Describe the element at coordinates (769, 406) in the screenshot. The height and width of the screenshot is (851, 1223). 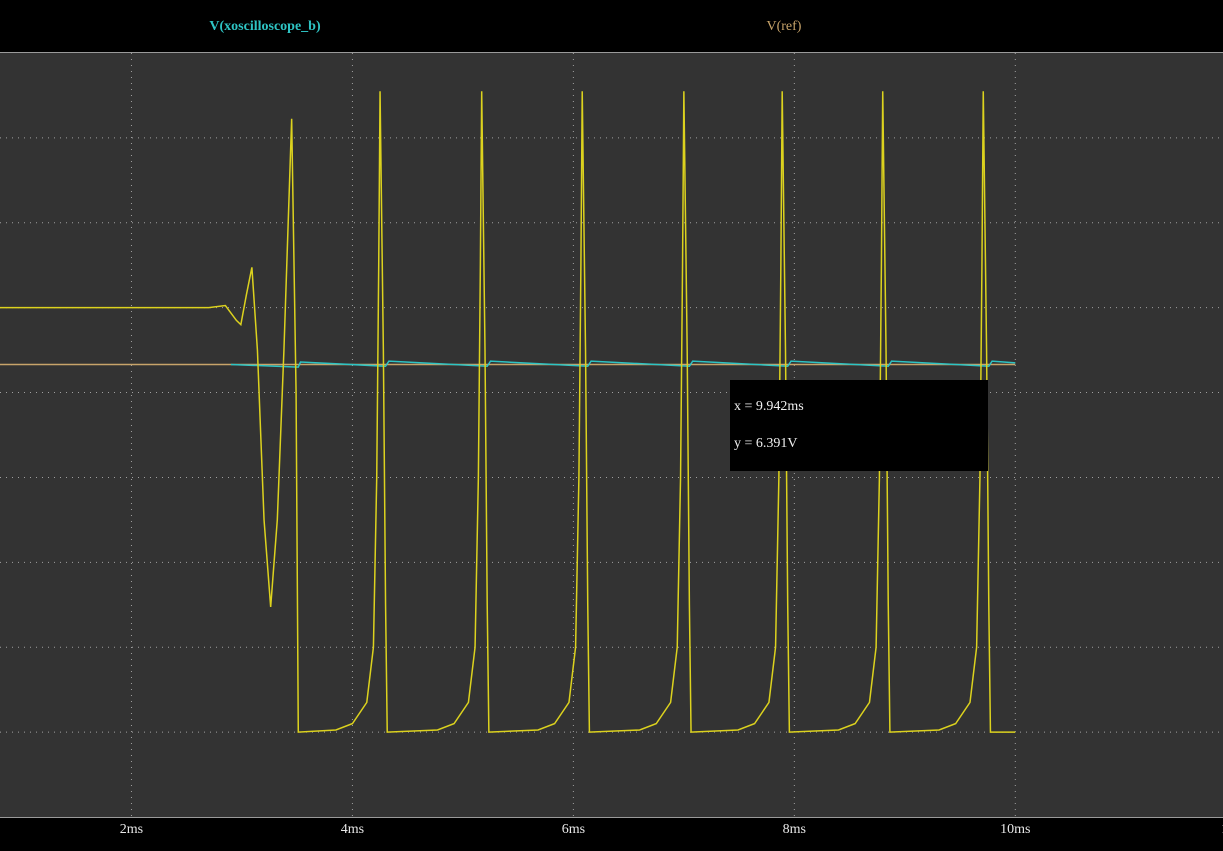
I see `readout-x: x = 9.942ms` at that location.